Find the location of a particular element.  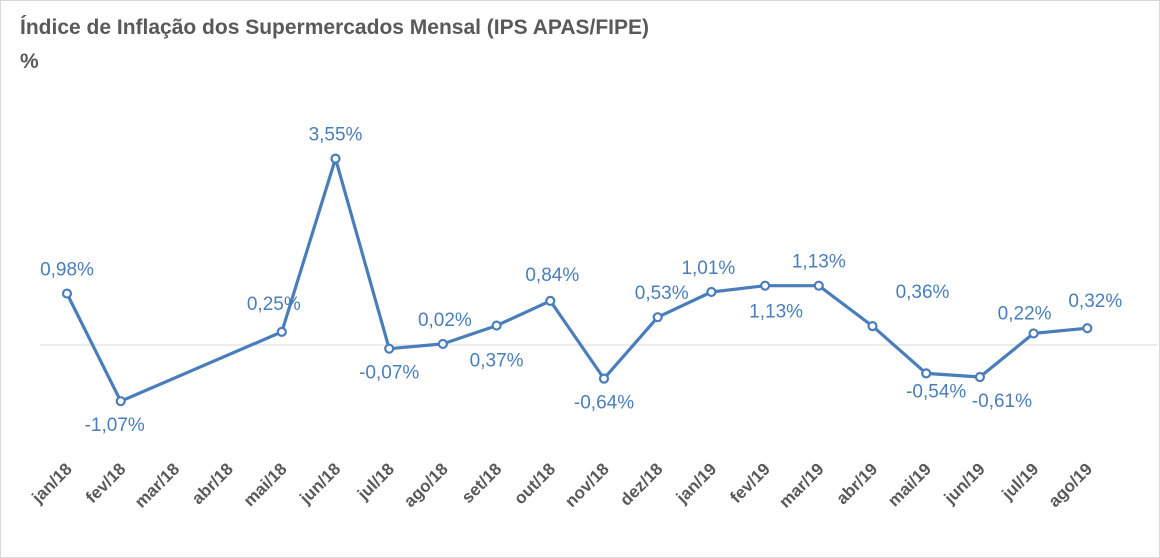

x-tick-label: mar/18 is located at coordinates (157, 485).